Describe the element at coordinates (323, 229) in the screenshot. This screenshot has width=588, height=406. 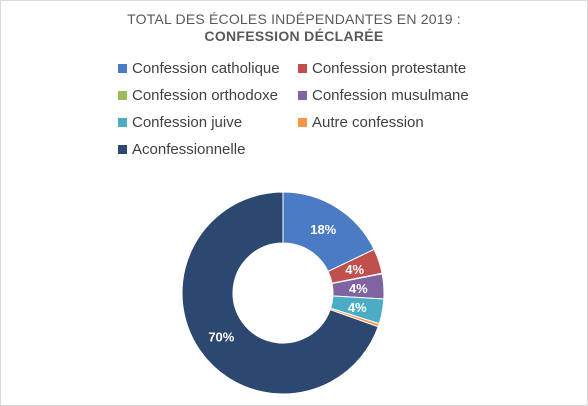
I see `slice-data-label: 18%` at that location.